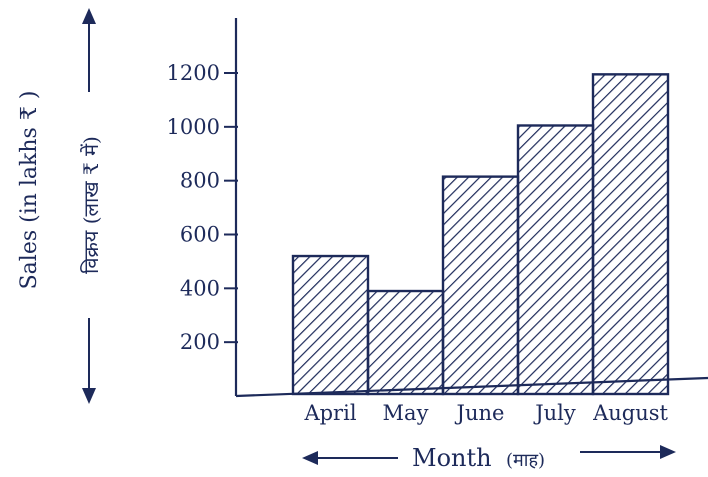  I want to click on y-axis-label: Sales (in lakhs ₹ ), so click(29, 190).